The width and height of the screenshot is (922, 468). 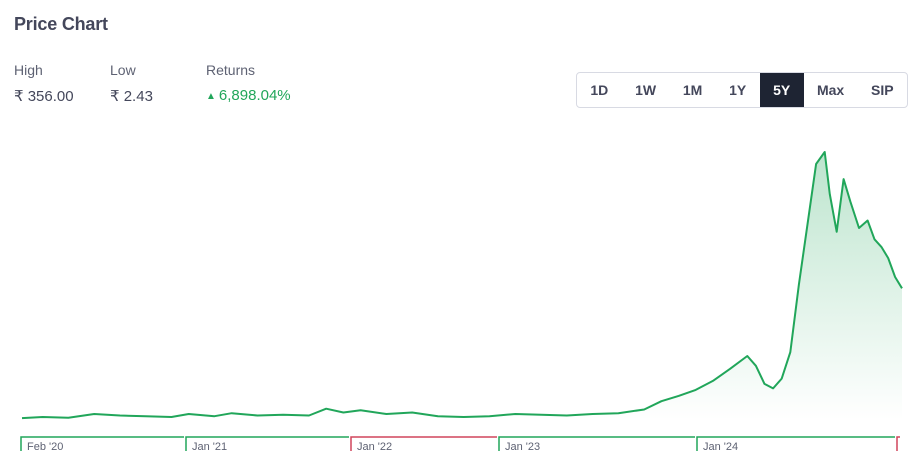 I want to click on stat-high-value: ₹ 356.00, so click(x=44, y=96).